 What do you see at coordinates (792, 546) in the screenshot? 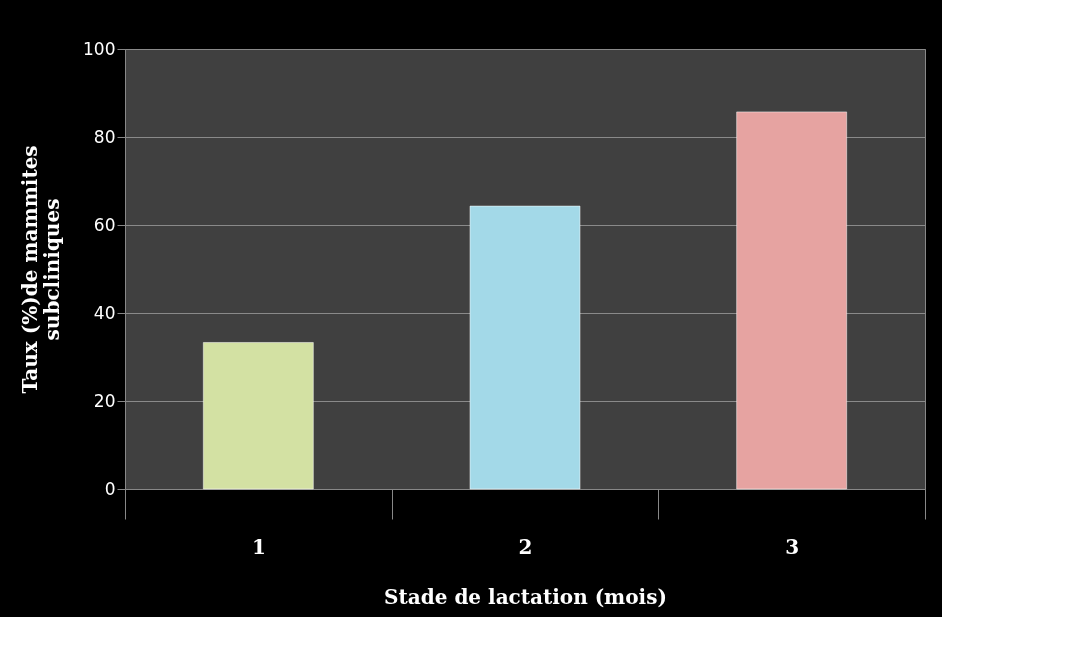
I see `x-tick-label: 3` at bounding box center [792, 546].